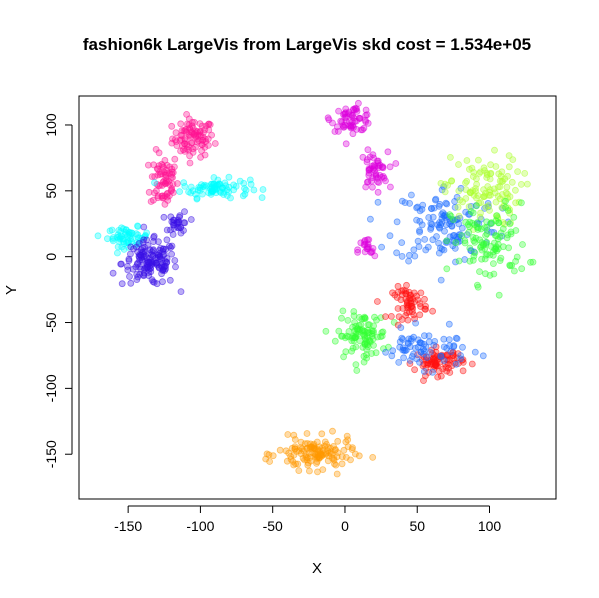 This screenshot has height=598, width=599. I want to click on y-tick-label: -50, so click(51, 322).